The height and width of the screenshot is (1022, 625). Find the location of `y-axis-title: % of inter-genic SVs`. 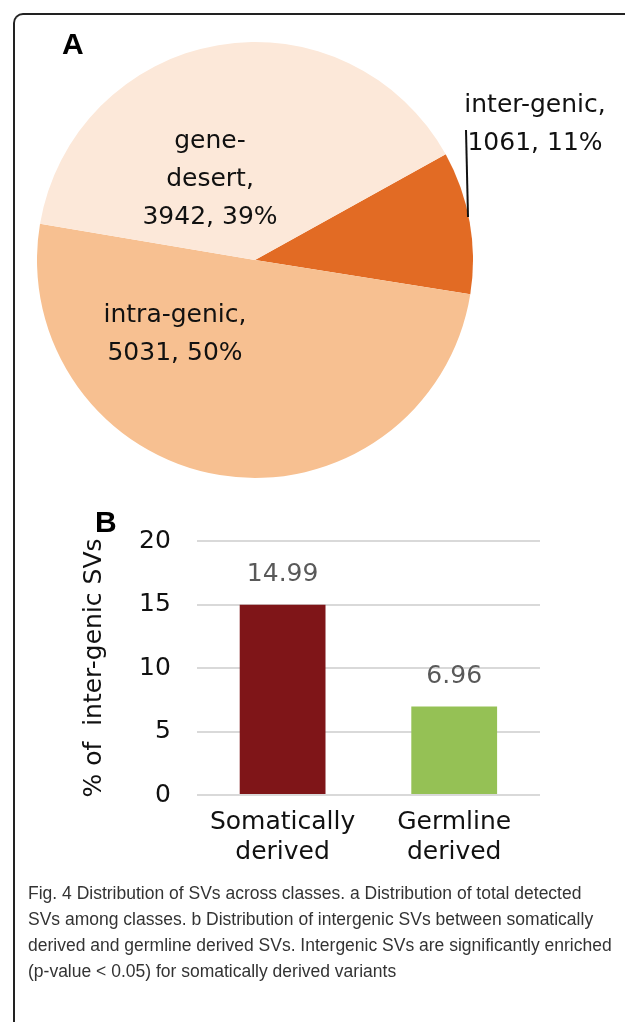

y-axis-title: % of inter-genic SVs is located at coordinates (92, 668).